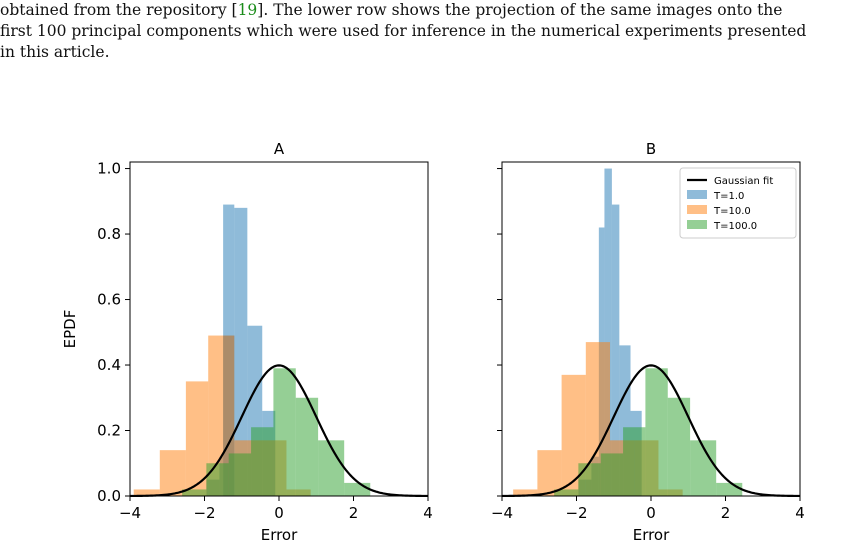 This screenshot has width=868, height=556. Describe the element at coordinates (109, 169) in the screenshot. I see `y-tick-label: 1.0` at that location.